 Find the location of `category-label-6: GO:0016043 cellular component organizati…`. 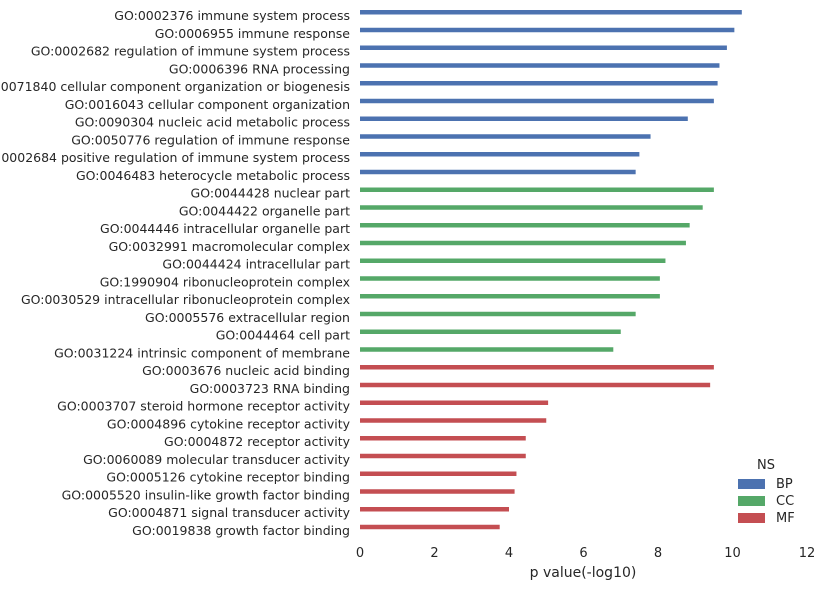

category-label-6: GO:0016043 cellular component organizati… is located at coordinates (207, 104).